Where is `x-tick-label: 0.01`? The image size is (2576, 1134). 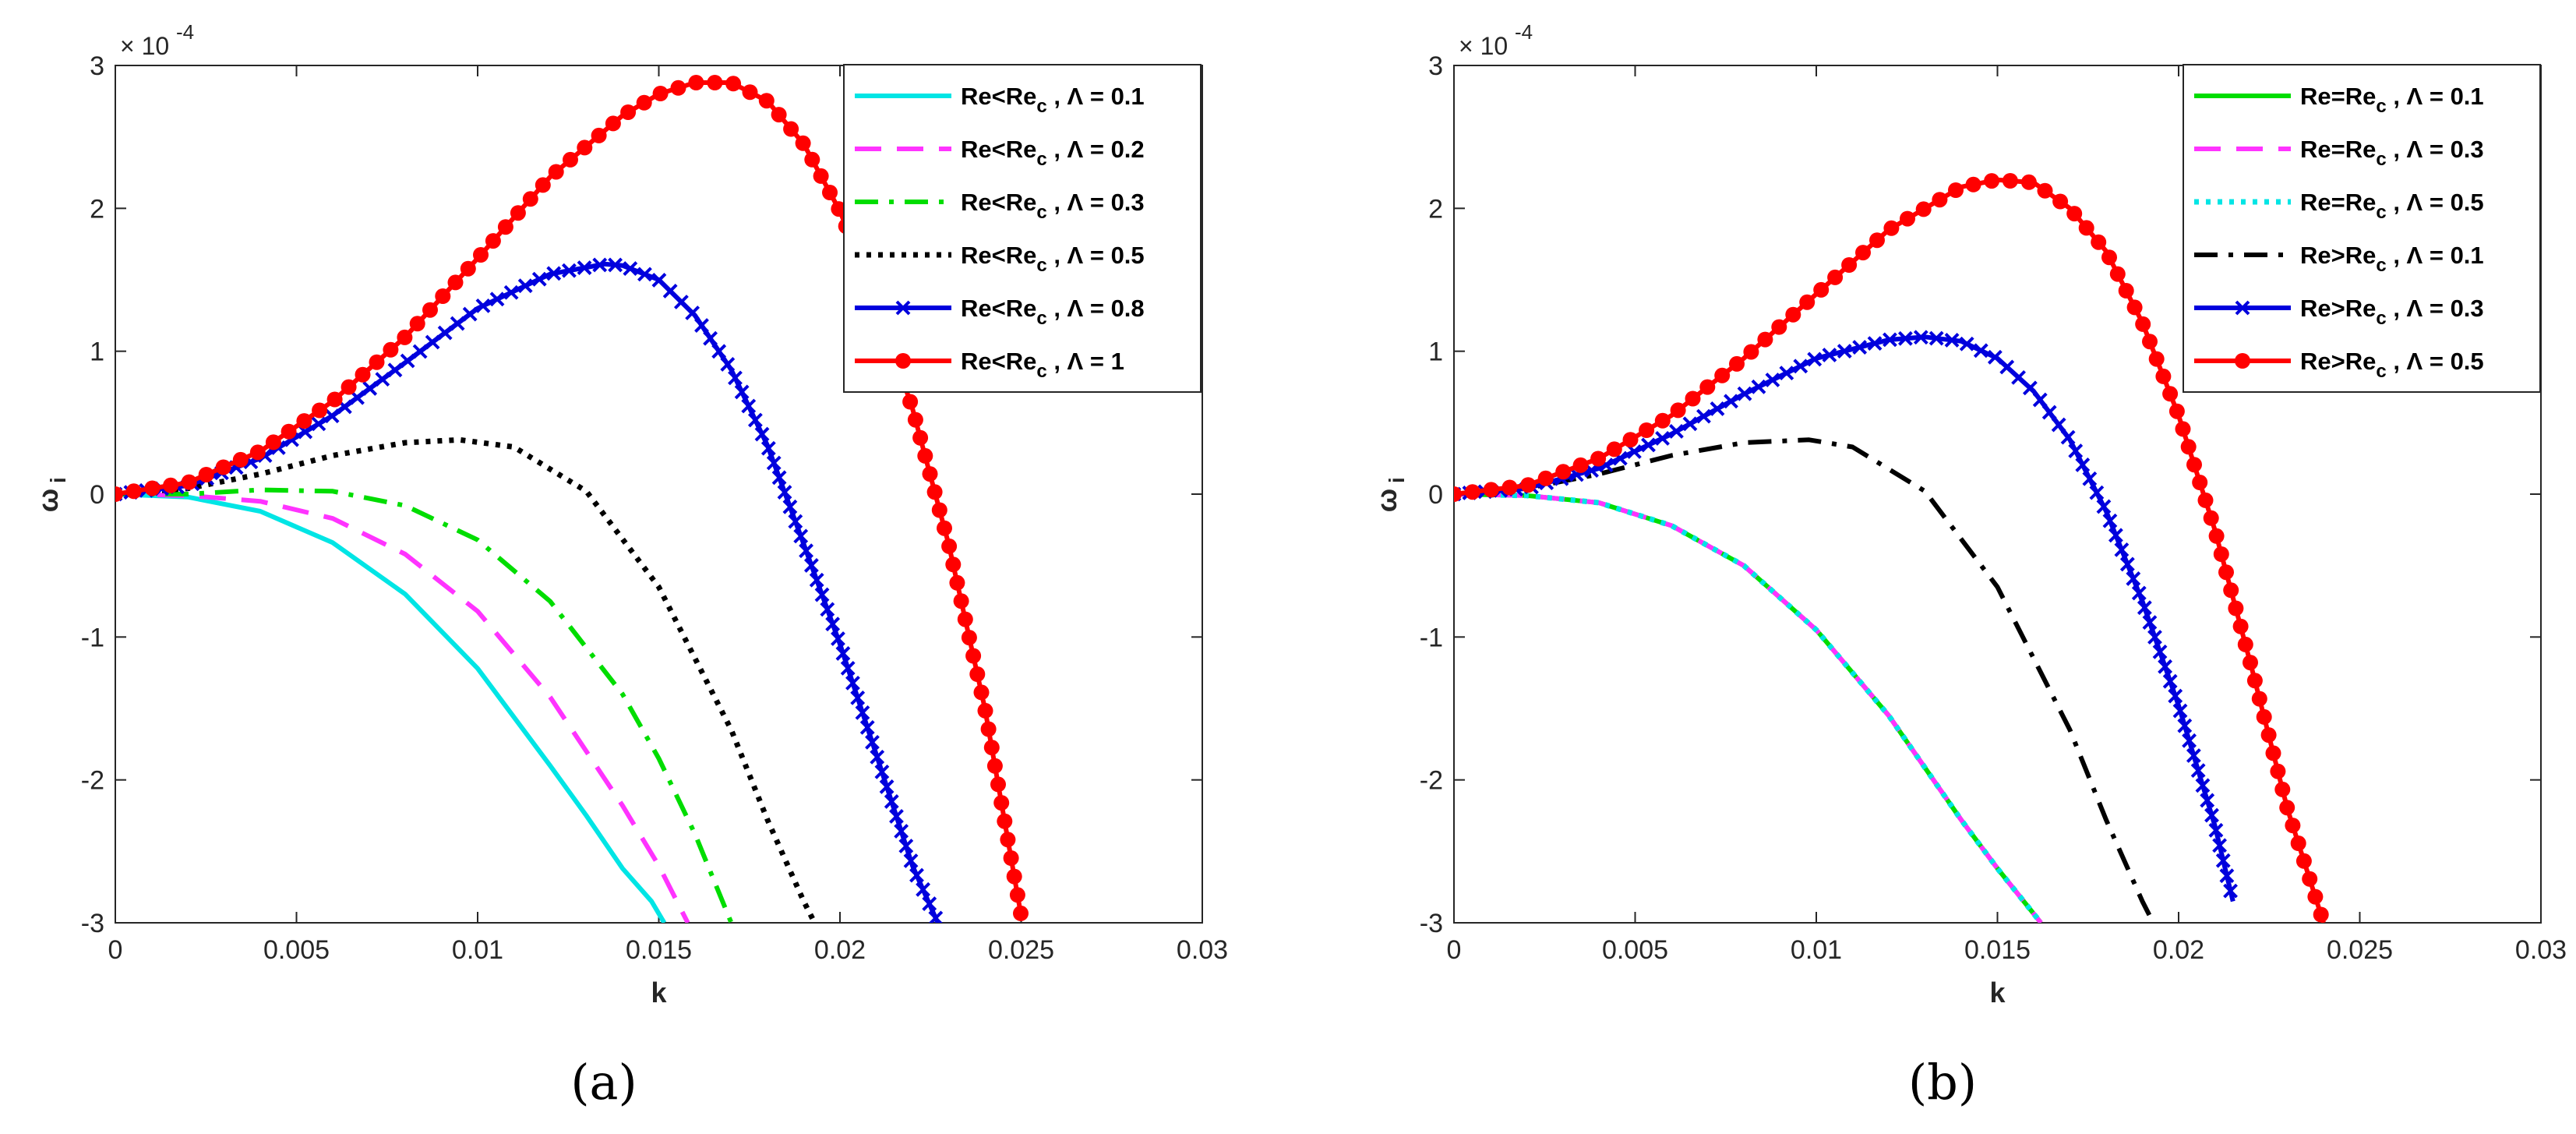
x-tick-label: 0.01 is located at coordinates (1816, 950).